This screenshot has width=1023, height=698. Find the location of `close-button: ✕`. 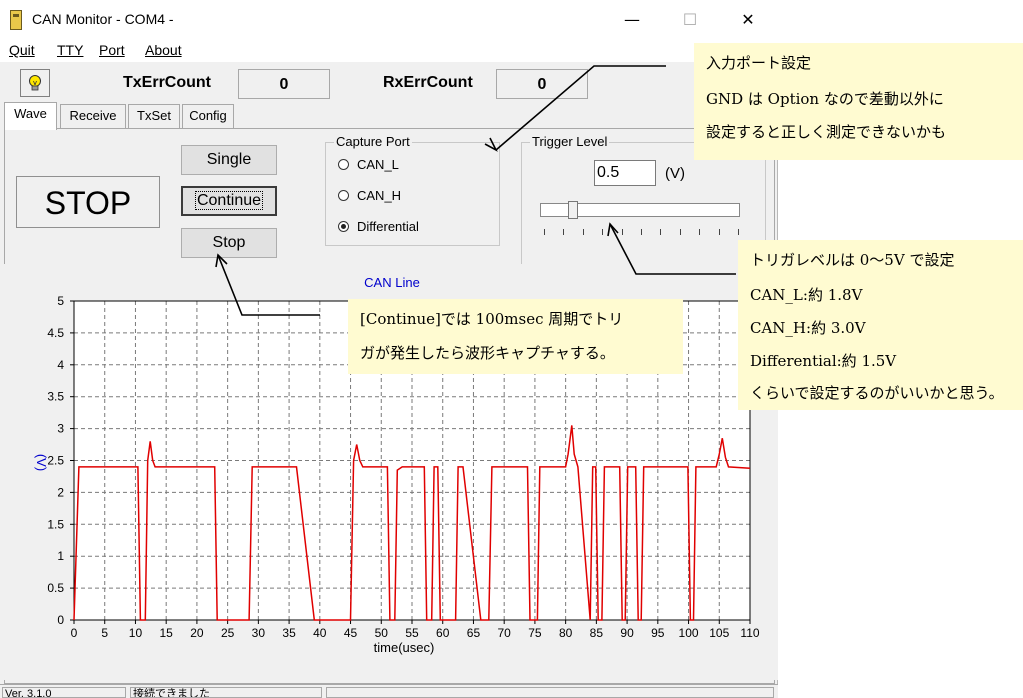

close-button: ✕ is located at coordinates (748, 19).